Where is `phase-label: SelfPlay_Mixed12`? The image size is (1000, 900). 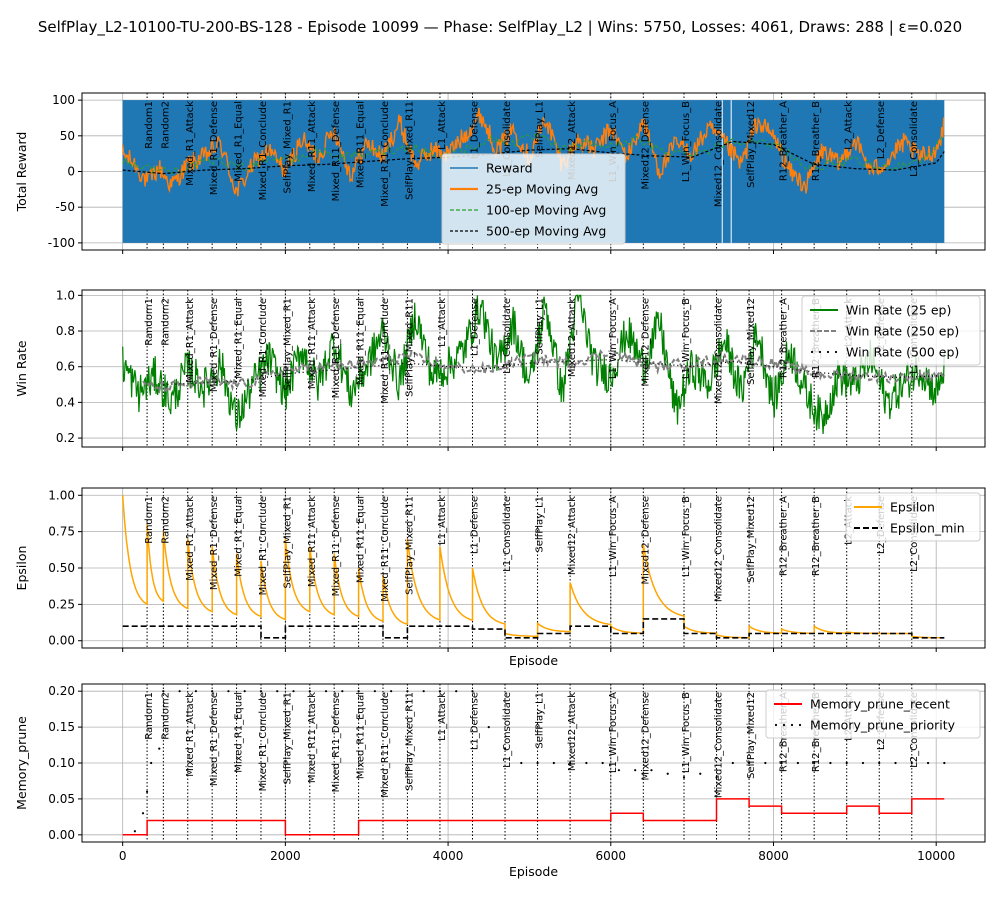
phase-label: SelfPlay_Mixed12 is located at coordinates (751, 144).